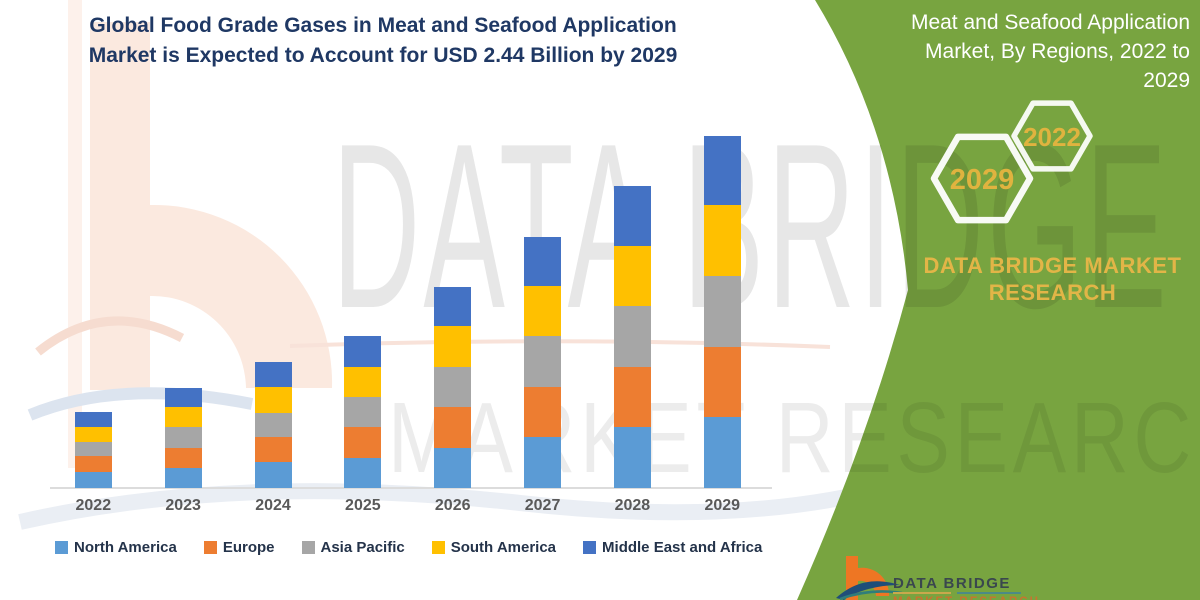 This screenshot has width=1200, height=600. What do you see at coordinates (183, 505) in the screenshot?
I see `x-axis-label-2023: 2023` at bounding box center [183, 505].